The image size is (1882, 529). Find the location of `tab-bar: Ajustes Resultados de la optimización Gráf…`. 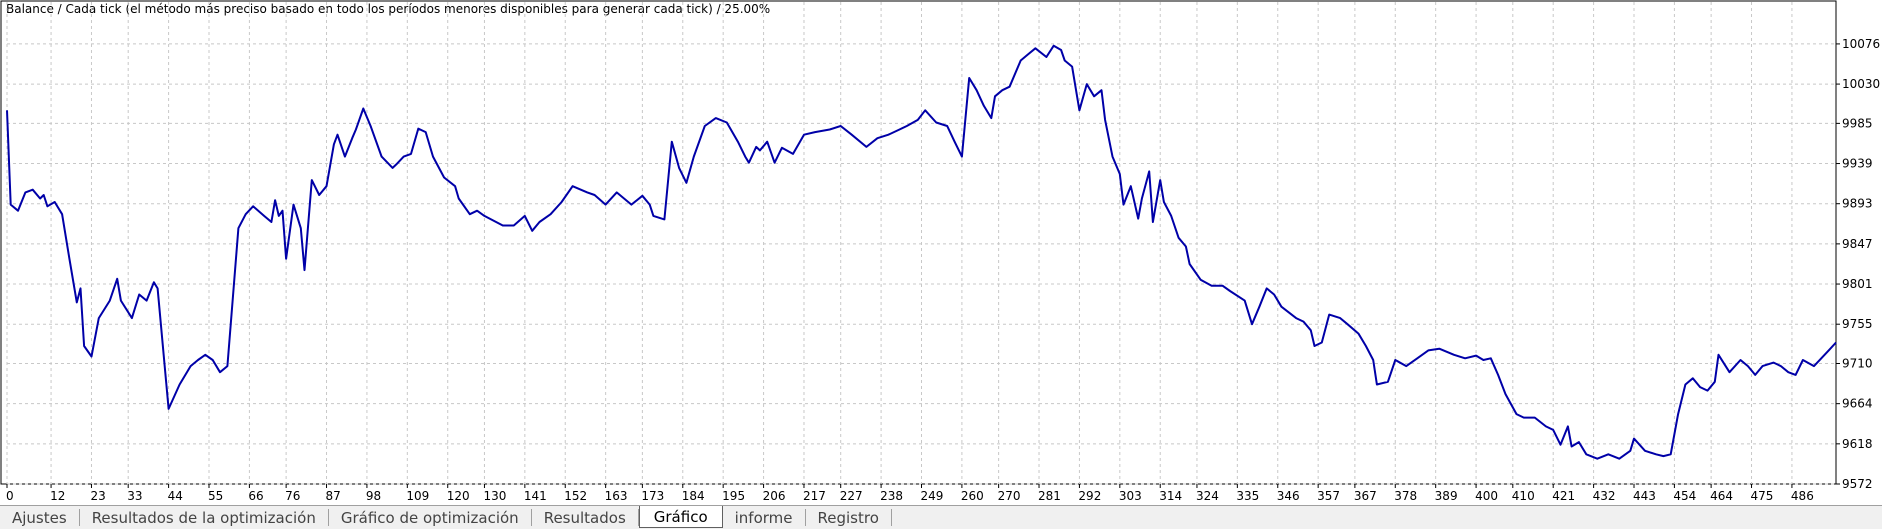

tab-bar: Ajustes Resultados de la optimización Gráf… is located at coordinates (941, 517).